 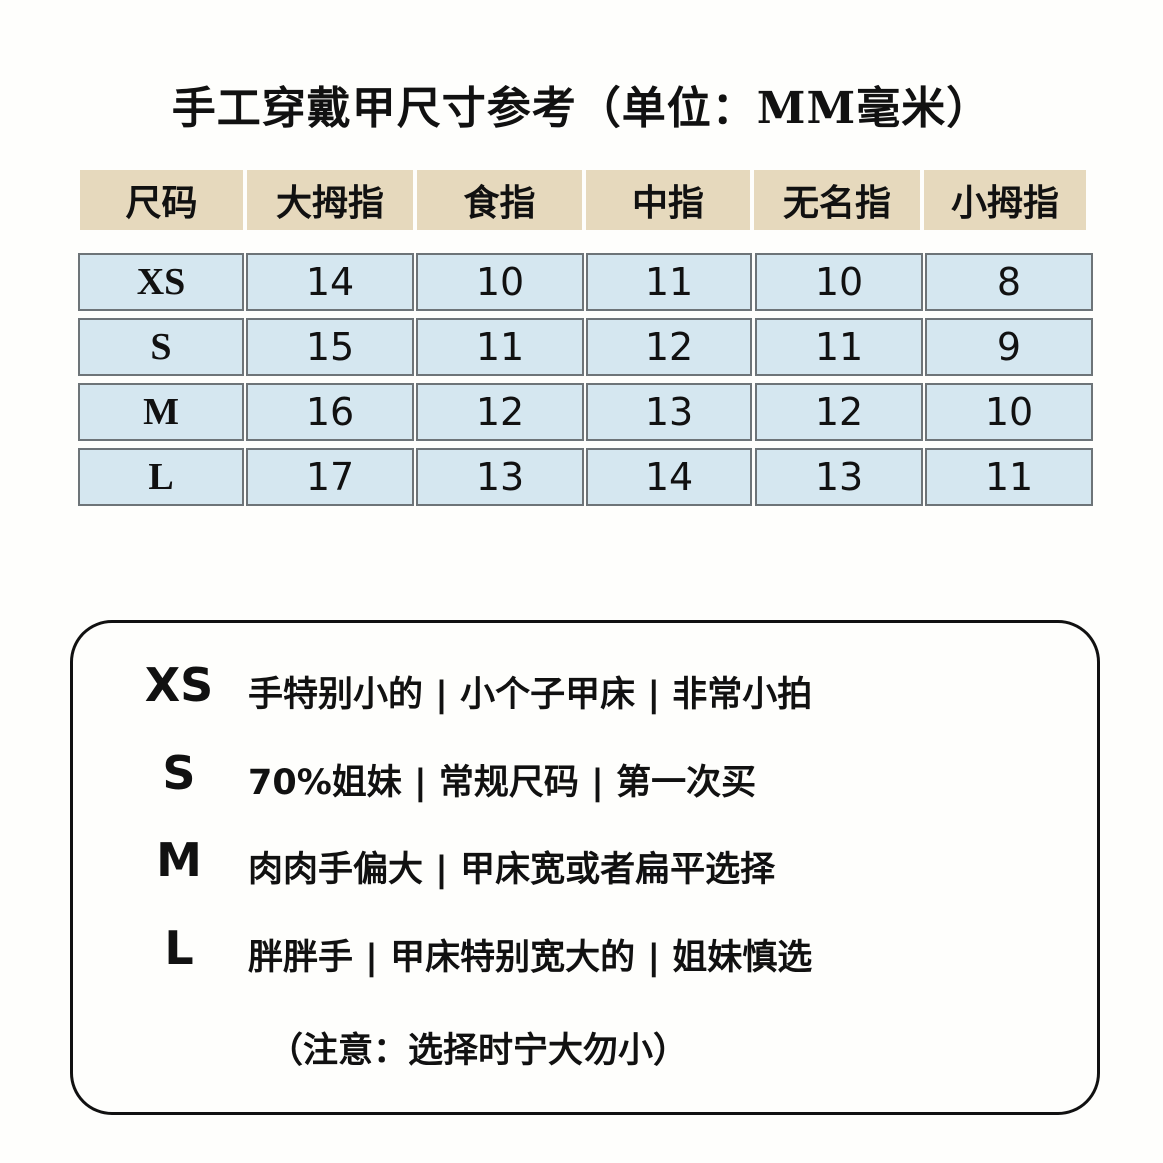 I want to click on guide-size-label: L, so click(x=179, y=948).